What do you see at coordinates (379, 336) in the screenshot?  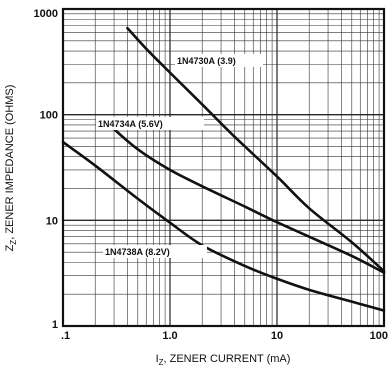 I see `x-tick-label: 100` at bounding box center [379, 336].